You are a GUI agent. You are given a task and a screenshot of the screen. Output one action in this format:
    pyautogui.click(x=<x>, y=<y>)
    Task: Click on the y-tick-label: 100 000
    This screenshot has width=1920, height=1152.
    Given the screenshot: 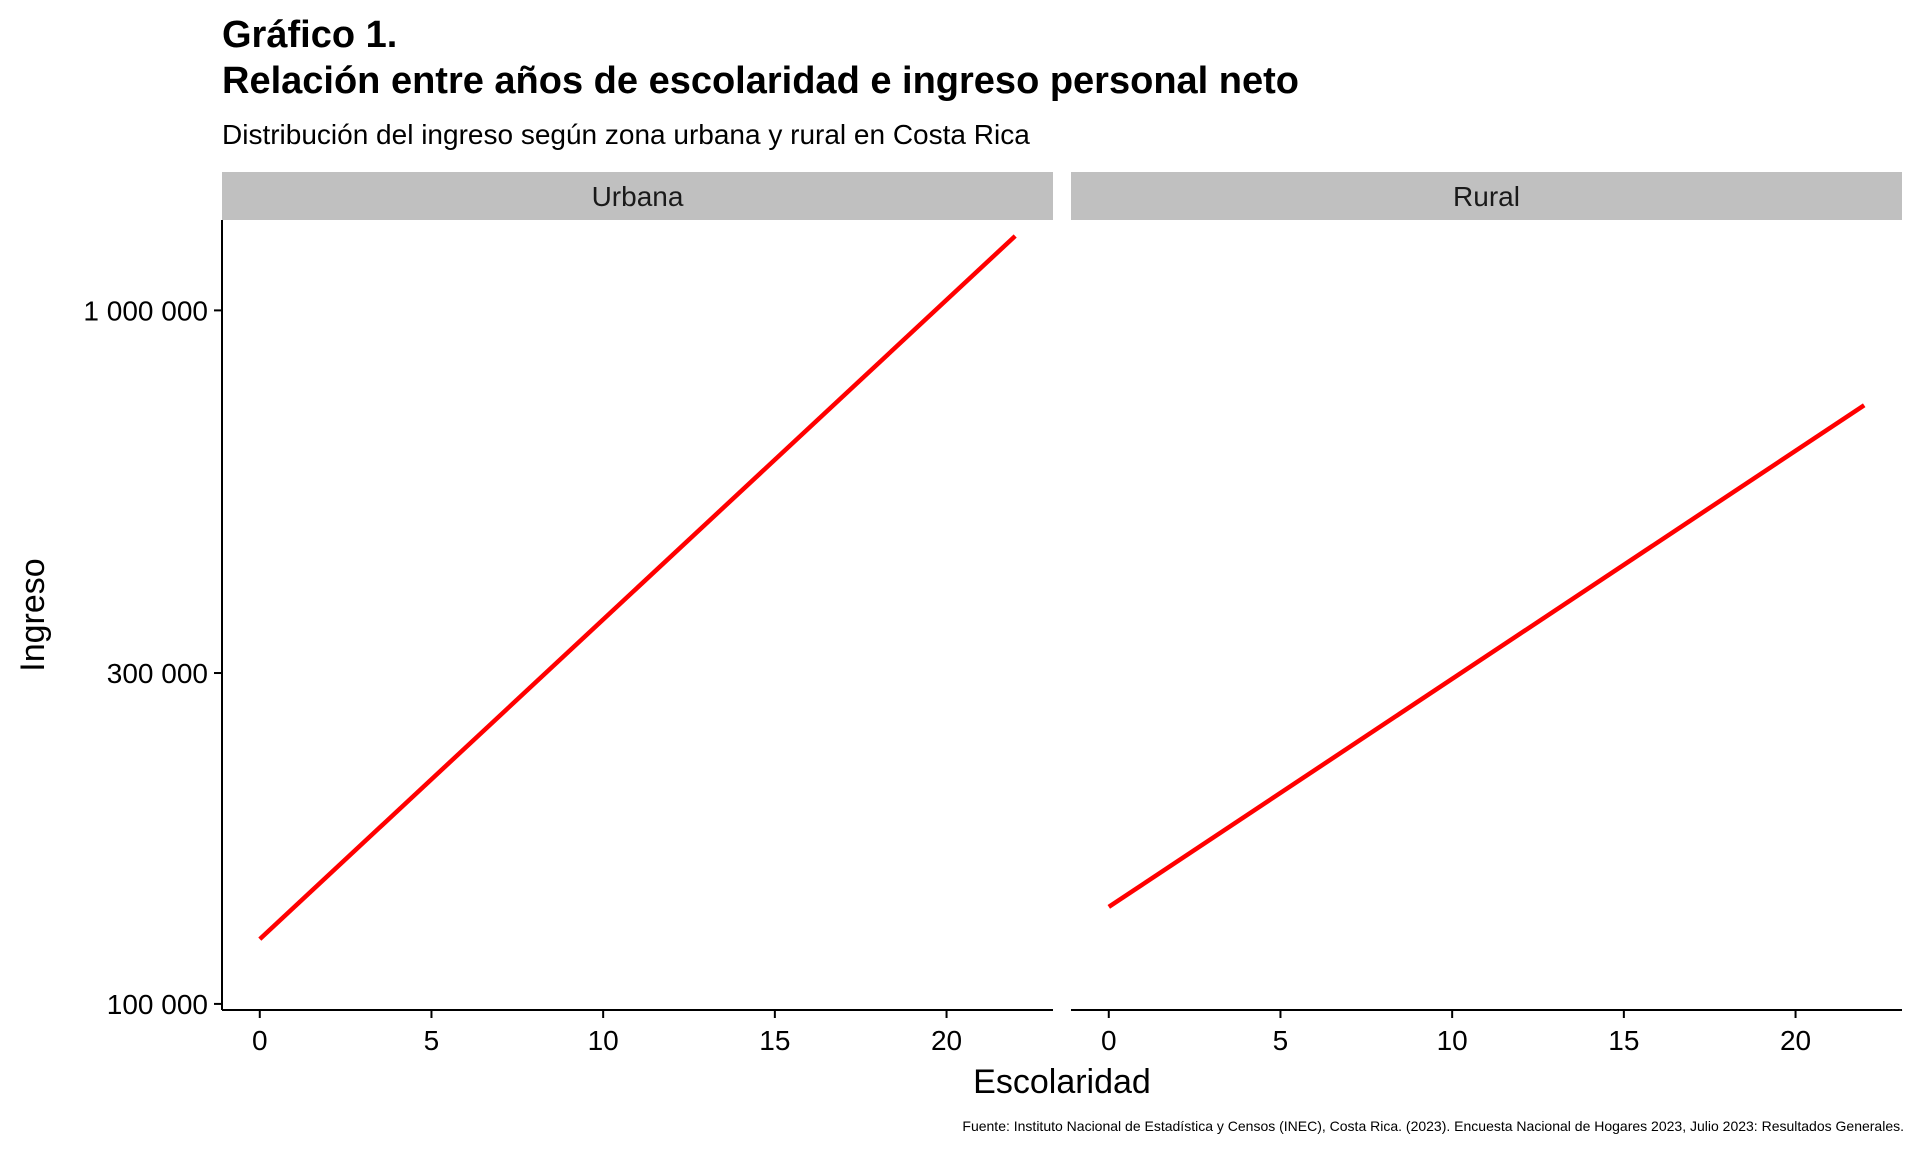 What is the action you would take?
    pyautogui.click(x=157, y=1004)
    